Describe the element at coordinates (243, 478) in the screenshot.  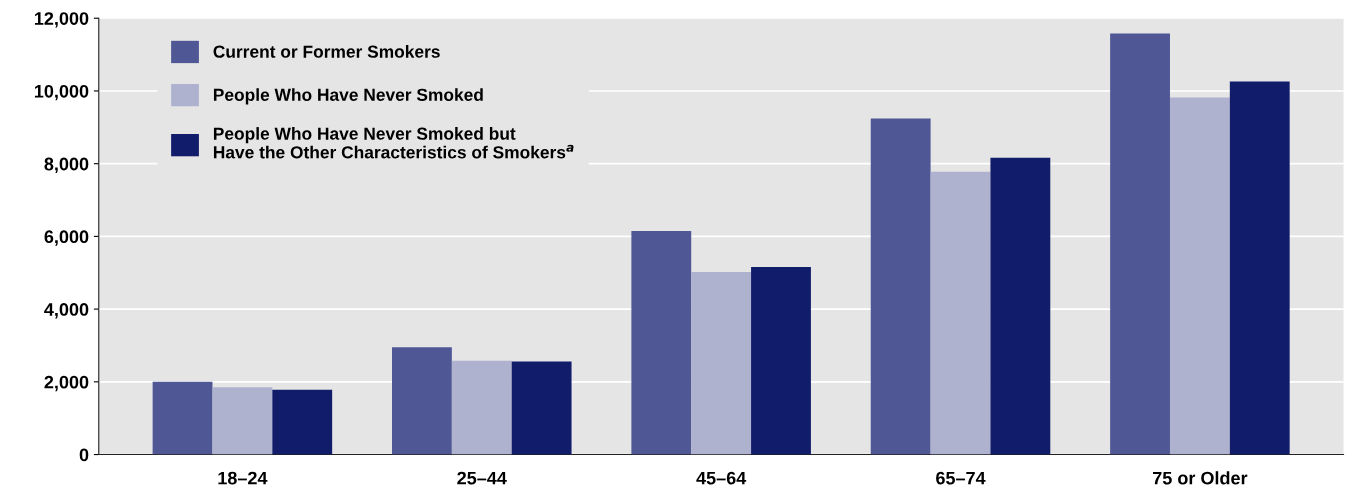
I see `x-tick-label: 18–24` at that location.